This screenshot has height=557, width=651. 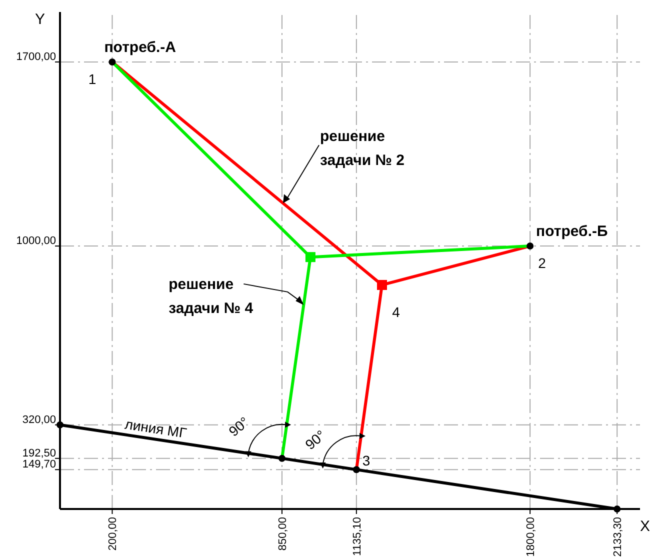 I want to click on annotation: линия МГ, so click(x=156, y=428).